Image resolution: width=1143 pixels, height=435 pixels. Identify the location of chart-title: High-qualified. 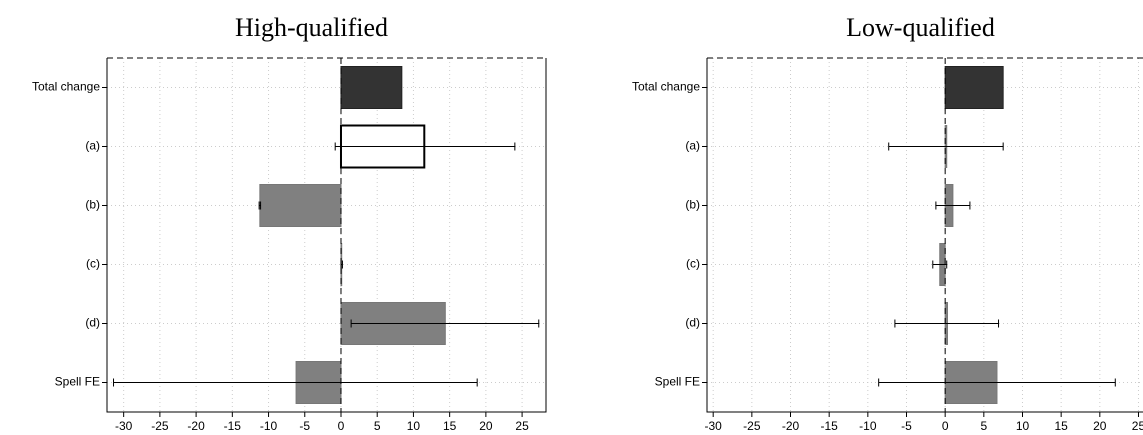
(311, 27).